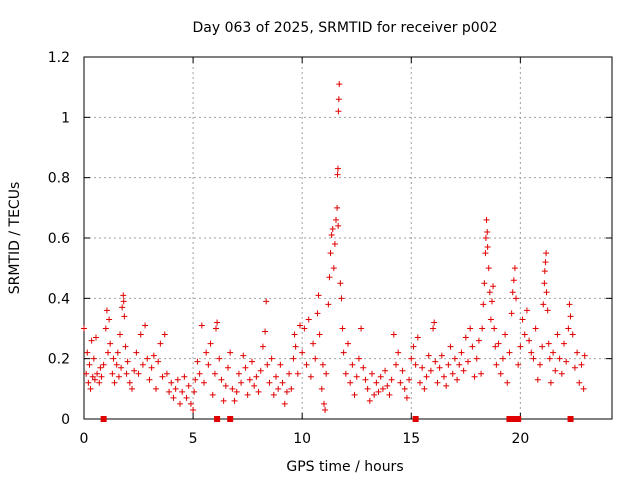 The height and width of the screenshot is (480, 640). What do you see at coordinates (59, 239) in the screenshot?
I see `y-tick-labels: 0 0.2 0.4 0.6 0.8 1 1.2` at bounding box center [59, 239].